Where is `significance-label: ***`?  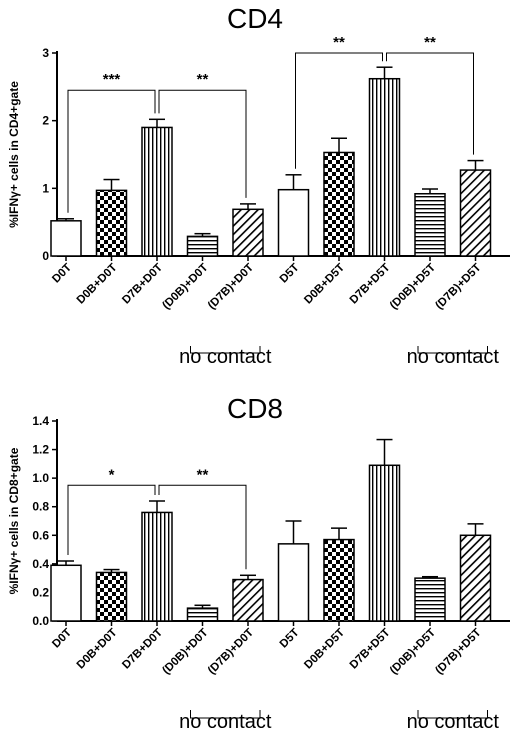
significance-label: *** is located at coordinates (112, 79).